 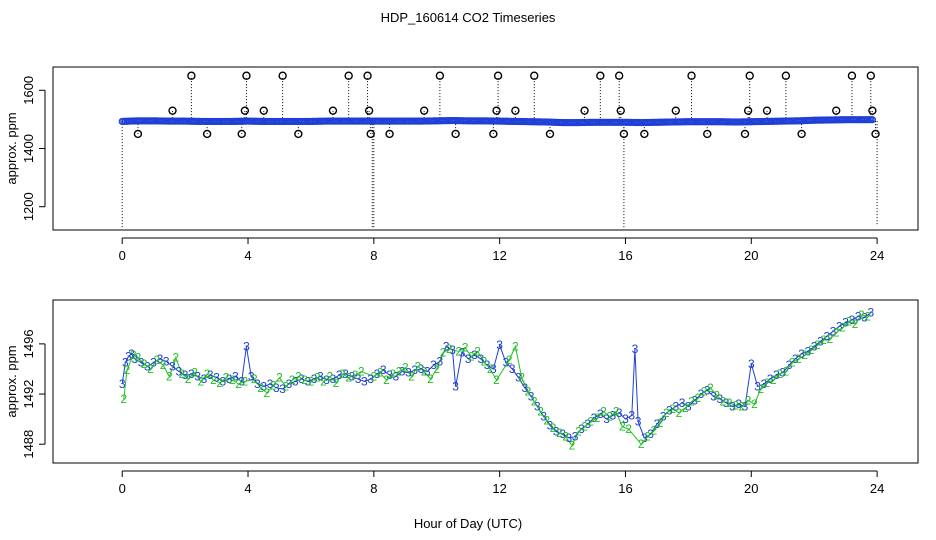 What do you see at coordinates (373, 488) in the screenshot?
I see `x-tick-label: 8` at bounding box center [373, 488].